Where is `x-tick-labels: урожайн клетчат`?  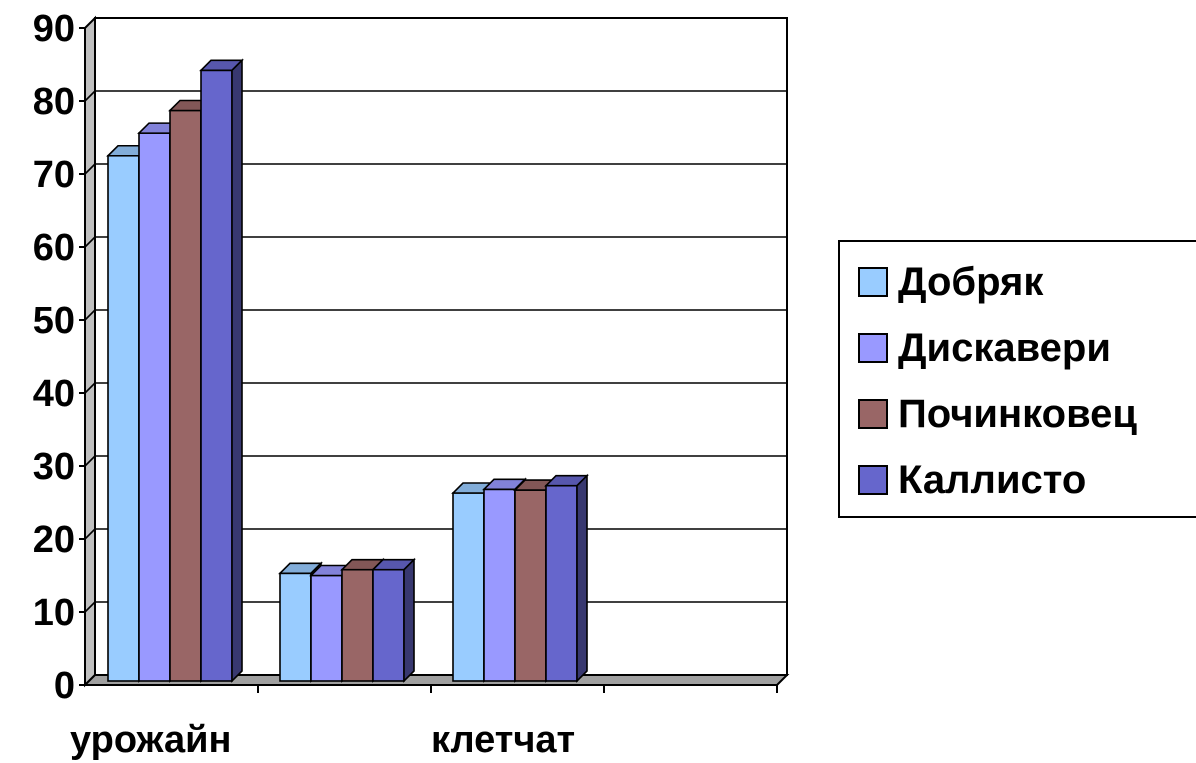 x-tick-labels: урожайн клетчат is located at coordinates (322, 740).